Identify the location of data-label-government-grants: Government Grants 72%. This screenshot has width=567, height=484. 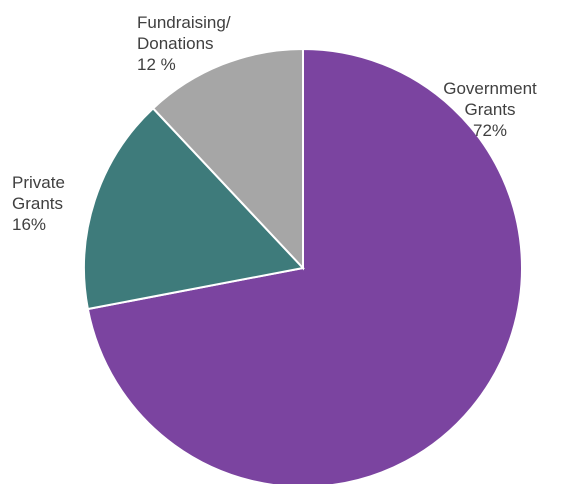
(490, 109).